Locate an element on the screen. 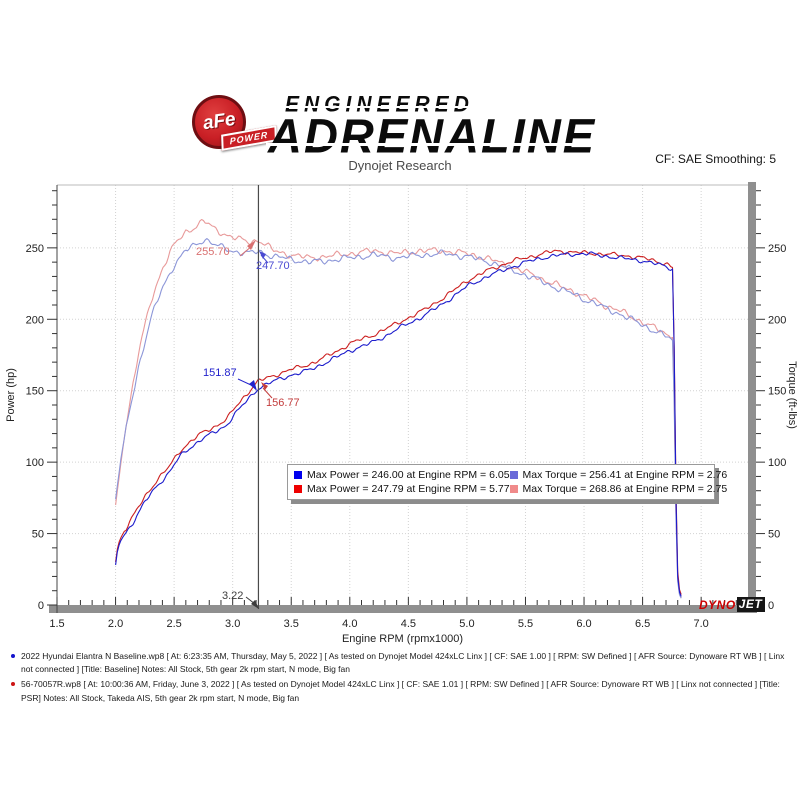 Image resolution: width=800 pixels, height=800 pixels. x-tick-label: 2.5 is located at coordinates (173, 624).